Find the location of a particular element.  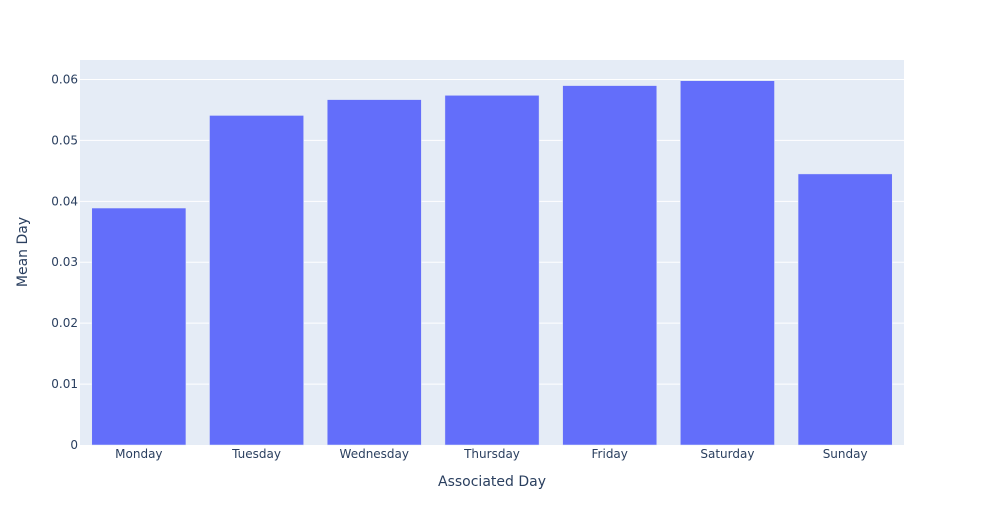

bar-wednesday is located at coordinates (374, 272).